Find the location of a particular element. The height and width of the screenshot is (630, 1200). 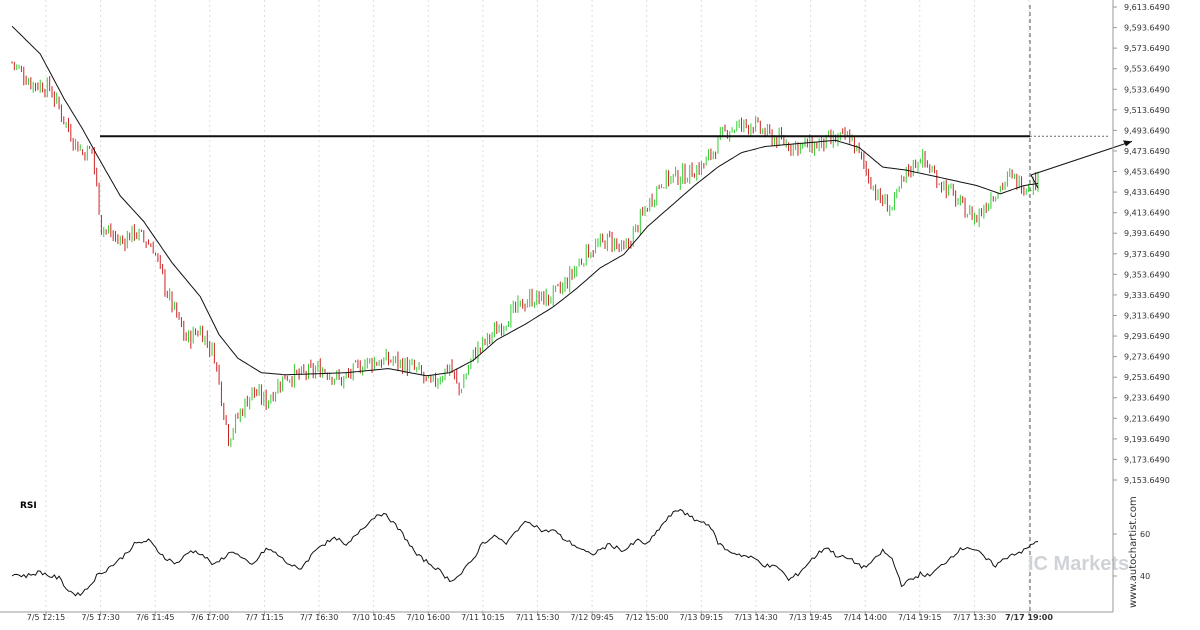

price-tick-label: 9,353.6490 is located at coordinates (1147, 274).